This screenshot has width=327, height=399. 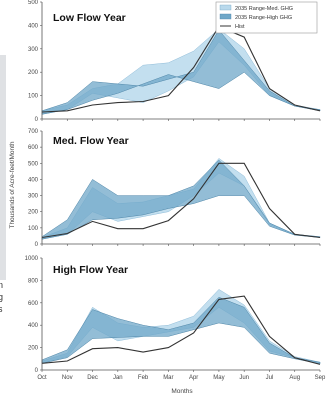 What do you see at coordinates (1, 309) in the screenshot?
I see `edge-glyph-3: s` at bounding box center [1, 309].